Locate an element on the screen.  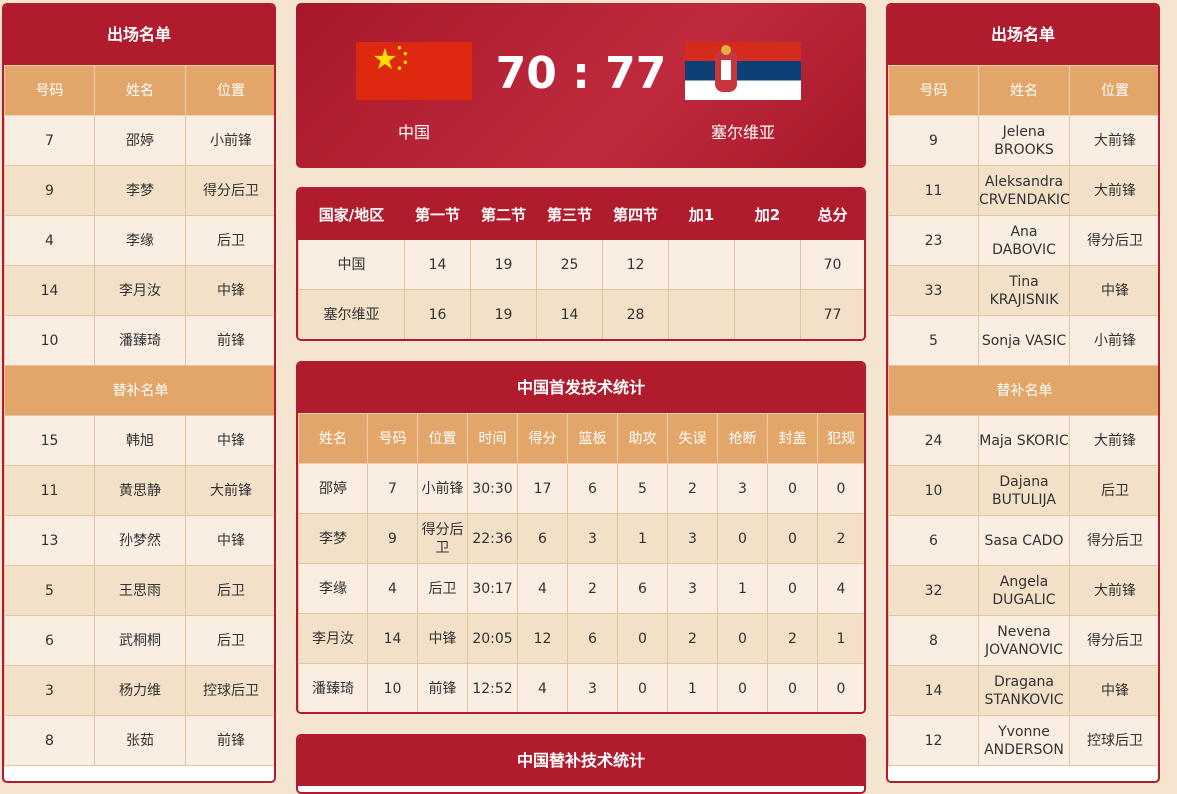
roster-row: 5 王思雨 后卫 is located at coordinates (139, 590).